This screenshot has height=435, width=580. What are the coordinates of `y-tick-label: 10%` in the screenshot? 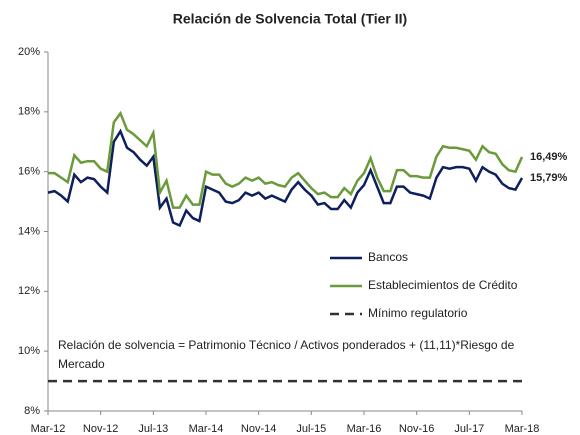 It's located at (29, 351).